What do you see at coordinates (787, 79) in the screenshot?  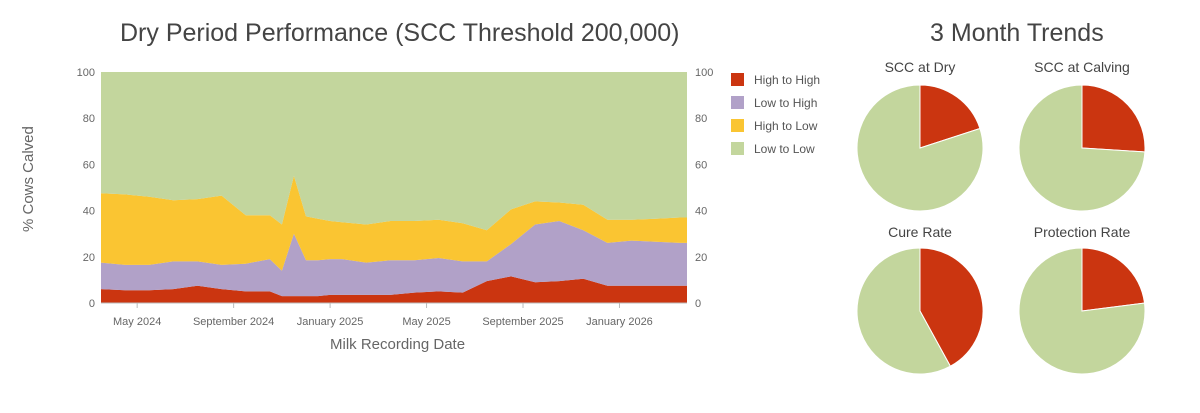 I see `legend-label: High to High` at bounding box center [787, 79].